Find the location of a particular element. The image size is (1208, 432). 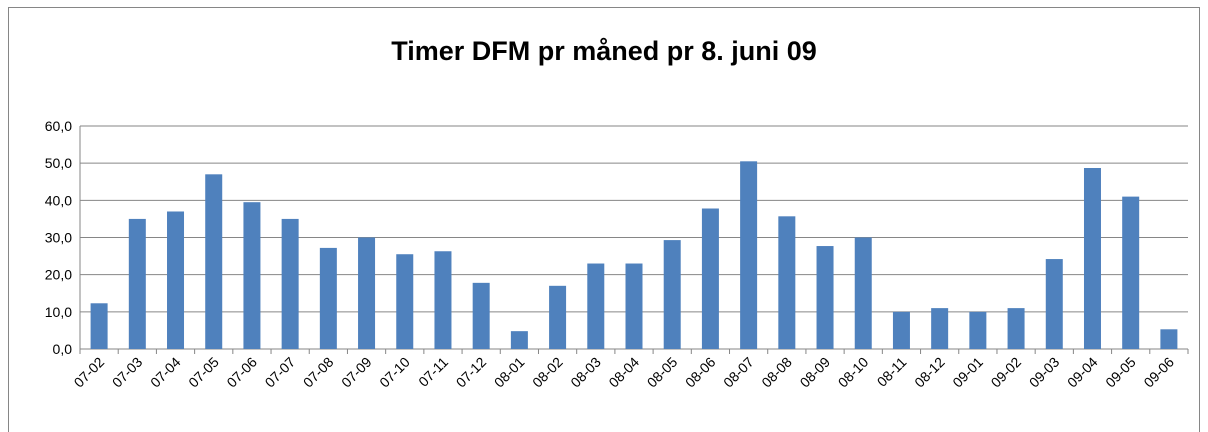

y-tick-label: 10,0 is located at coordinates (58, 312).